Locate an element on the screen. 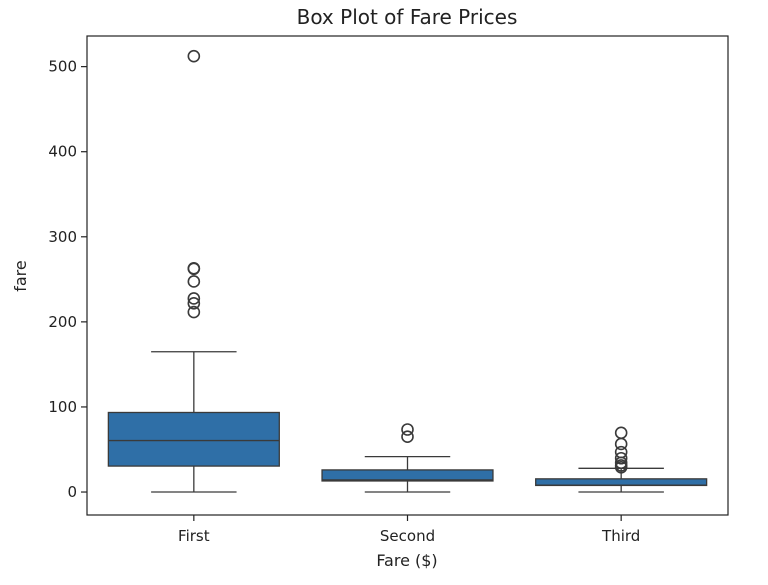 The image size is (768, 585). y-tick-label: 0 is located at coordinates (72, 492).